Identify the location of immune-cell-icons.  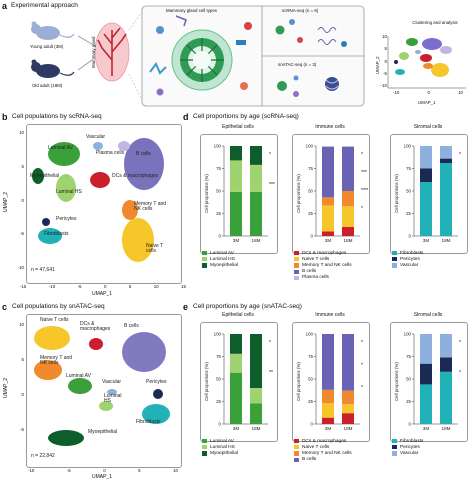
(200, 55).